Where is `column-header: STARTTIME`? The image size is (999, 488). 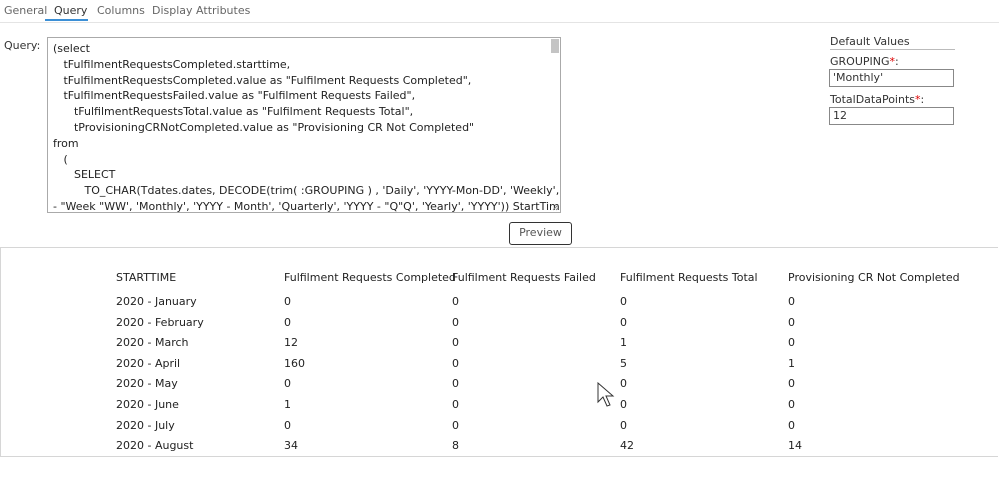 column-header: STARTTIME is located at coordinates (146, 277).